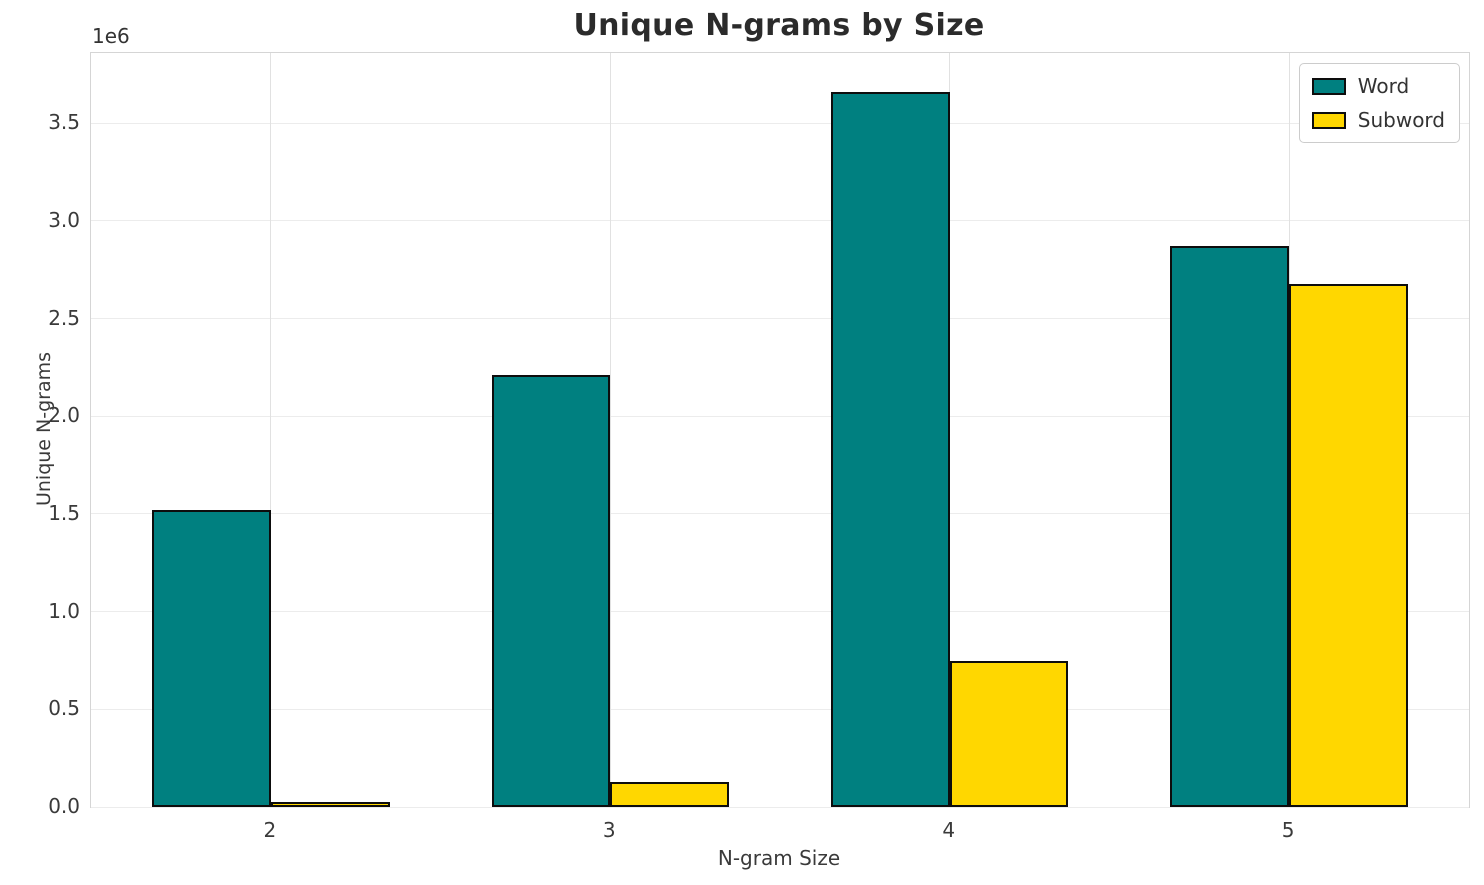 The image size is (1484, 885). I want to click on chart-title: Unique N-grams by Size, so click(779, 25).